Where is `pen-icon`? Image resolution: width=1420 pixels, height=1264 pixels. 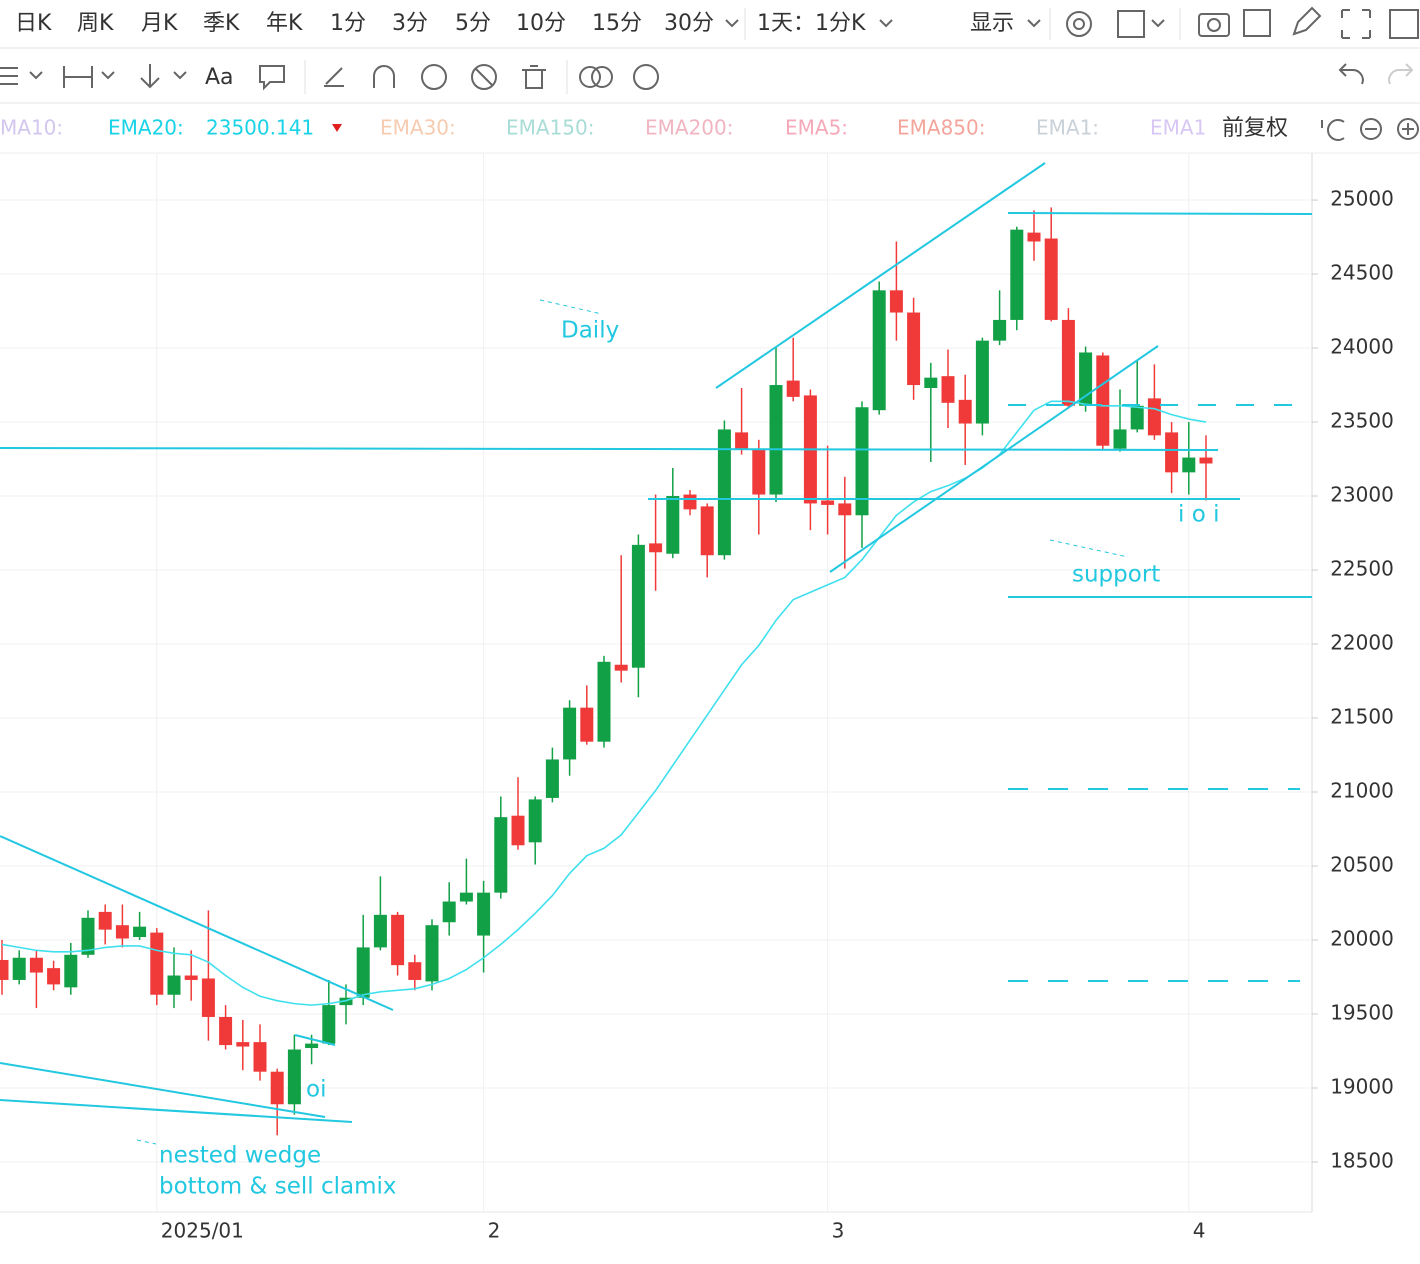
pen-icon is located at coordinates (1307, 21).